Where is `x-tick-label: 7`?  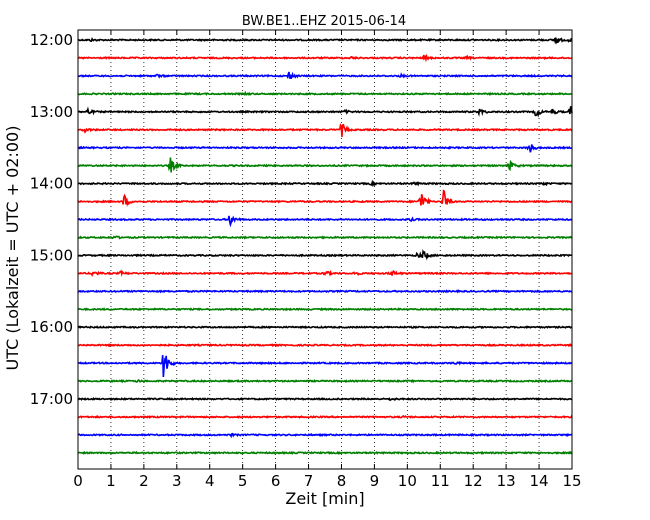 x-tick-label: 7 is located at coordinates (309, 481).